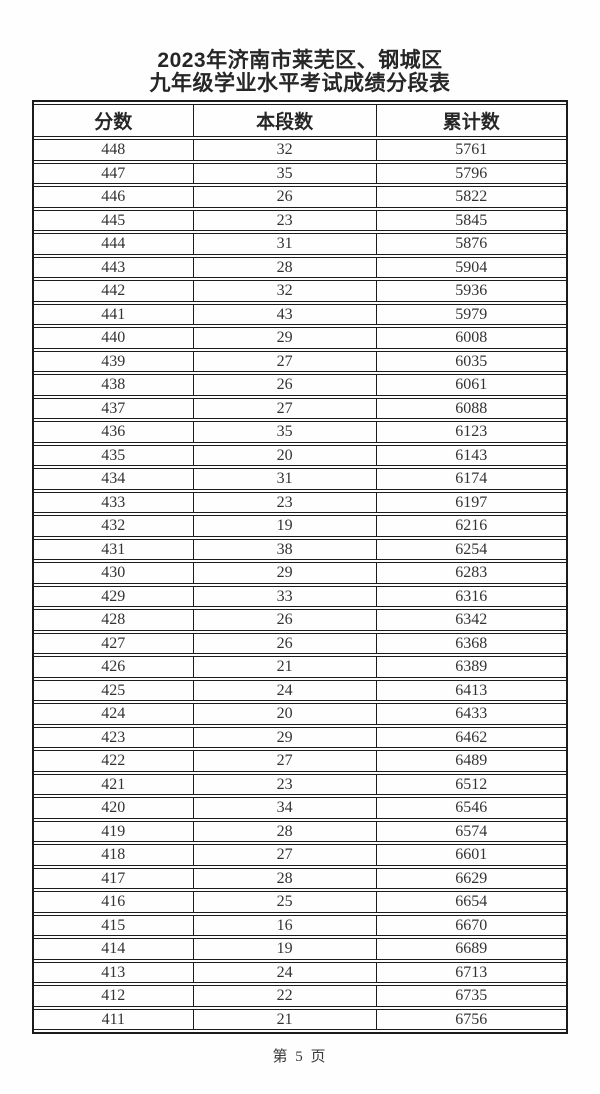 The image size is (600, 1094). Describe the element at coordinates (300, 573) in the screenshot. I see `table-row: 430 29 6283` at that location.